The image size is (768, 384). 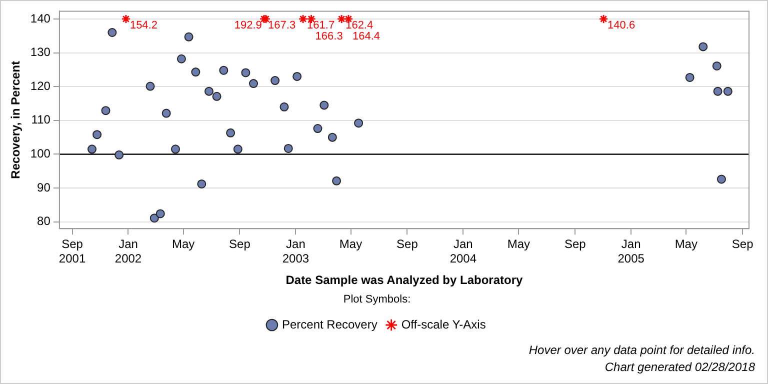 What do you see at coordinates (377, 299) in the screenshot?
I see `legend-title: Plot Symbols:` at bounding box center [377, 299].